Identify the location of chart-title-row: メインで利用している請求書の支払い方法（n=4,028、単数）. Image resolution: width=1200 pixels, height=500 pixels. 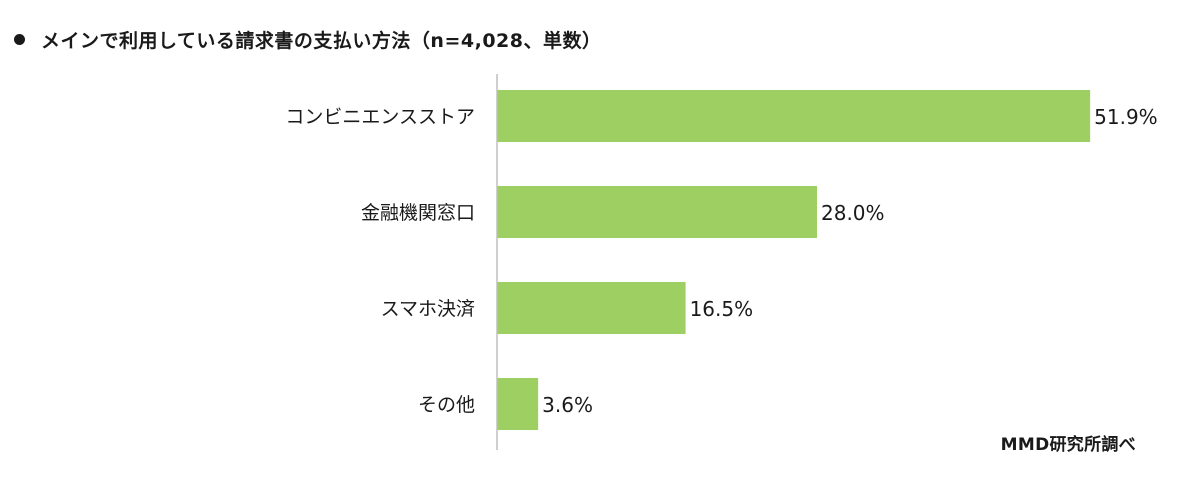
(307, 39).